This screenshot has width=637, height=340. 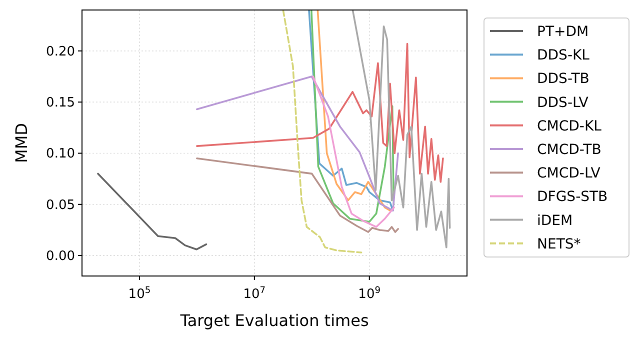 What do you see at coordinates (563, 102) in the screenshot?
I see `legend-label: DDS-LV` at bounding box center [563, 102].